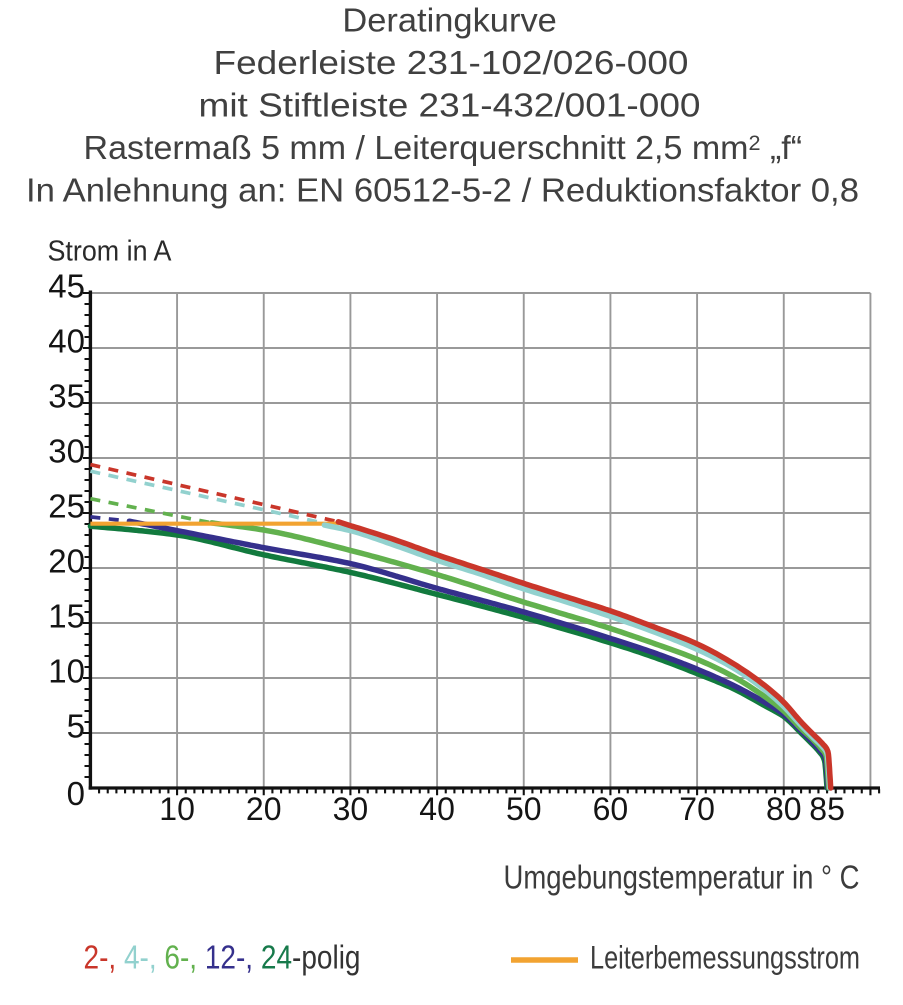 This screenshot has height=1005, width=903. I want to click on svg-text:mit Stiftleiste 231-432/001-00: mit Stiftleiste 231-432/001-000, so click(450, 105).